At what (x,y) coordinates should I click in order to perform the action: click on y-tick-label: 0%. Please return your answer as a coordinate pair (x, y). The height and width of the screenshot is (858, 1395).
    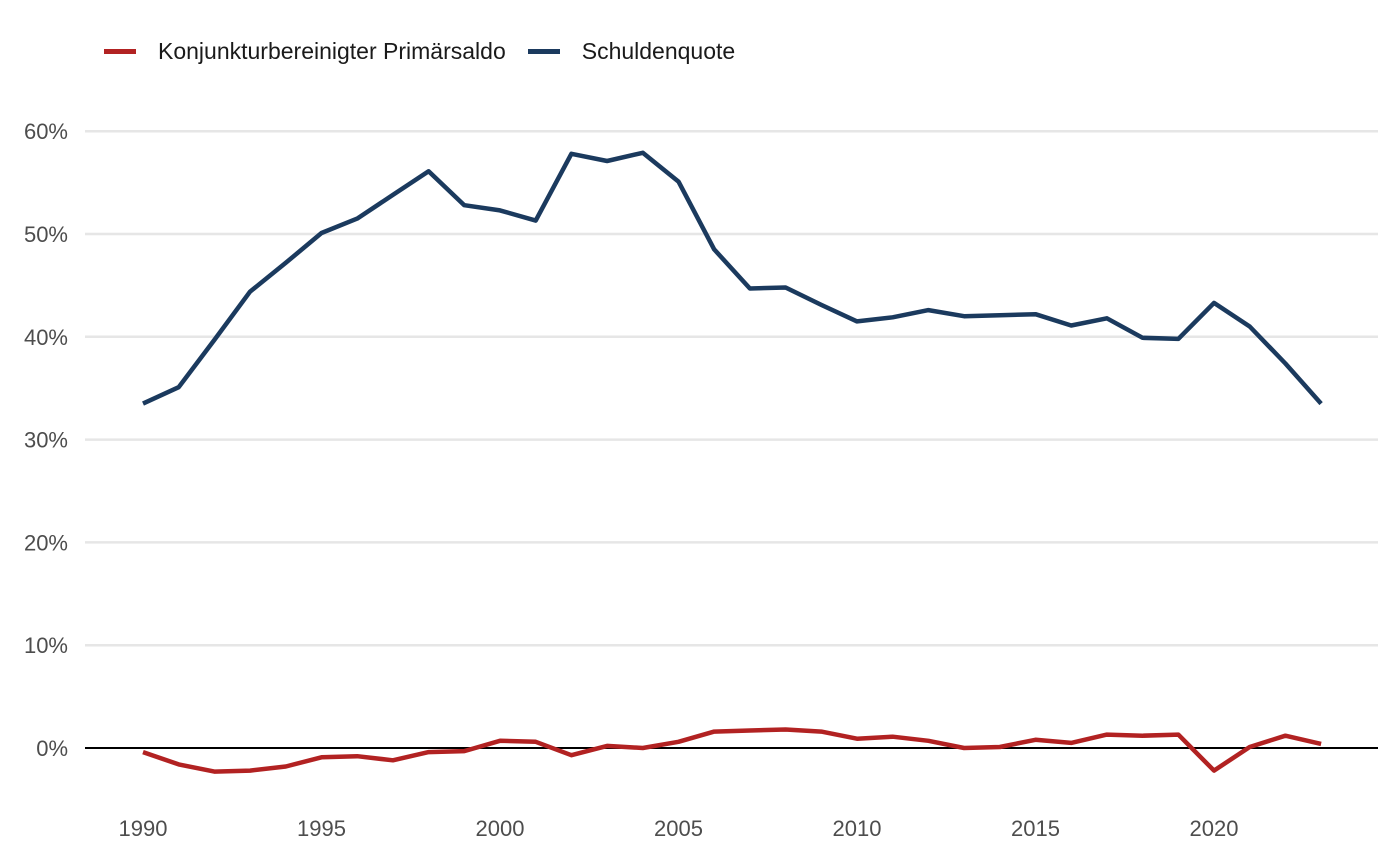
    Looking at the image, I should click on (52, 748).